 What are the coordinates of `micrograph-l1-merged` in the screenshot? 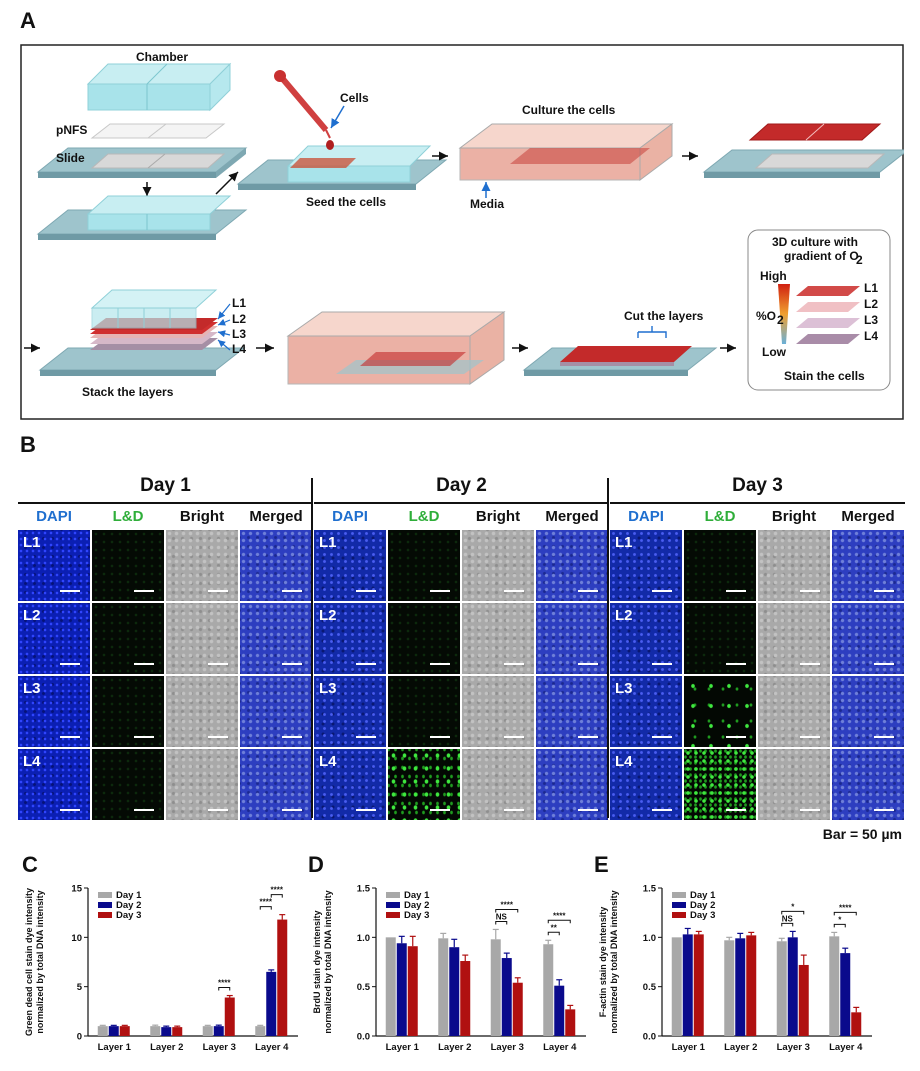 It's located at (572, 565).